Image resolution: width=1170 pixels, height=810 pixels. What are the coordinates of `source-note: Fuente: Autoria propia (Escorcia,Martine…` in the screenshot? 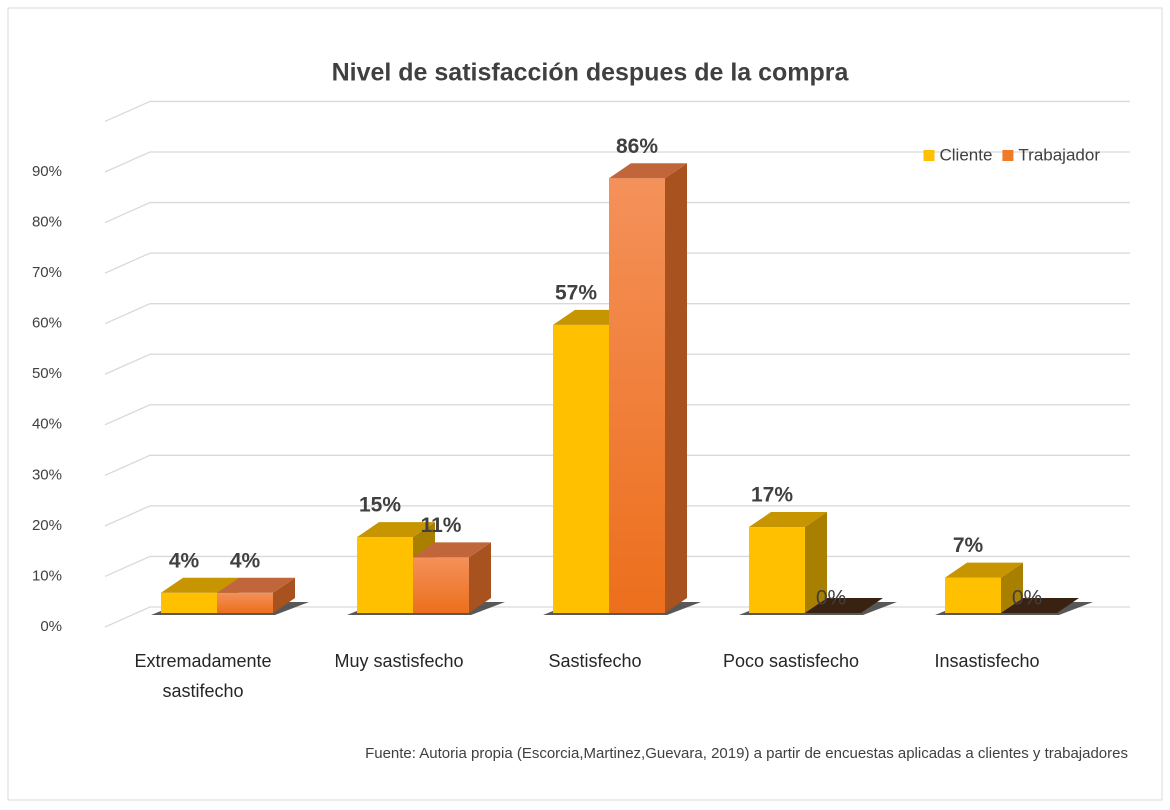 It's located at (746, 753).